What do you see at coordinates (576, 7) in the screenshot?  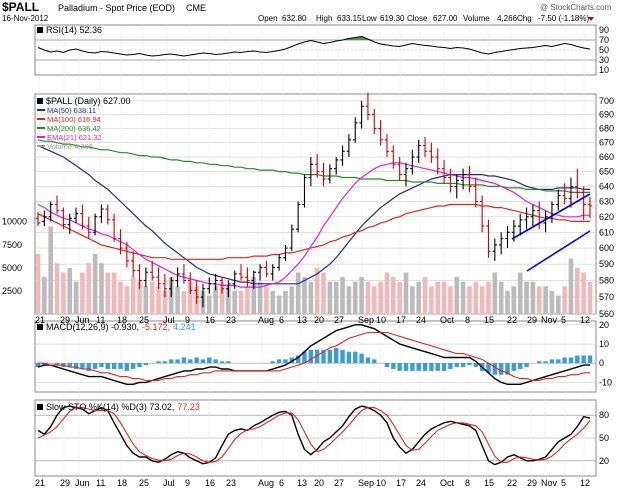 I see `watermark: @ StockCharts.com` at bounding box center [576, 7].